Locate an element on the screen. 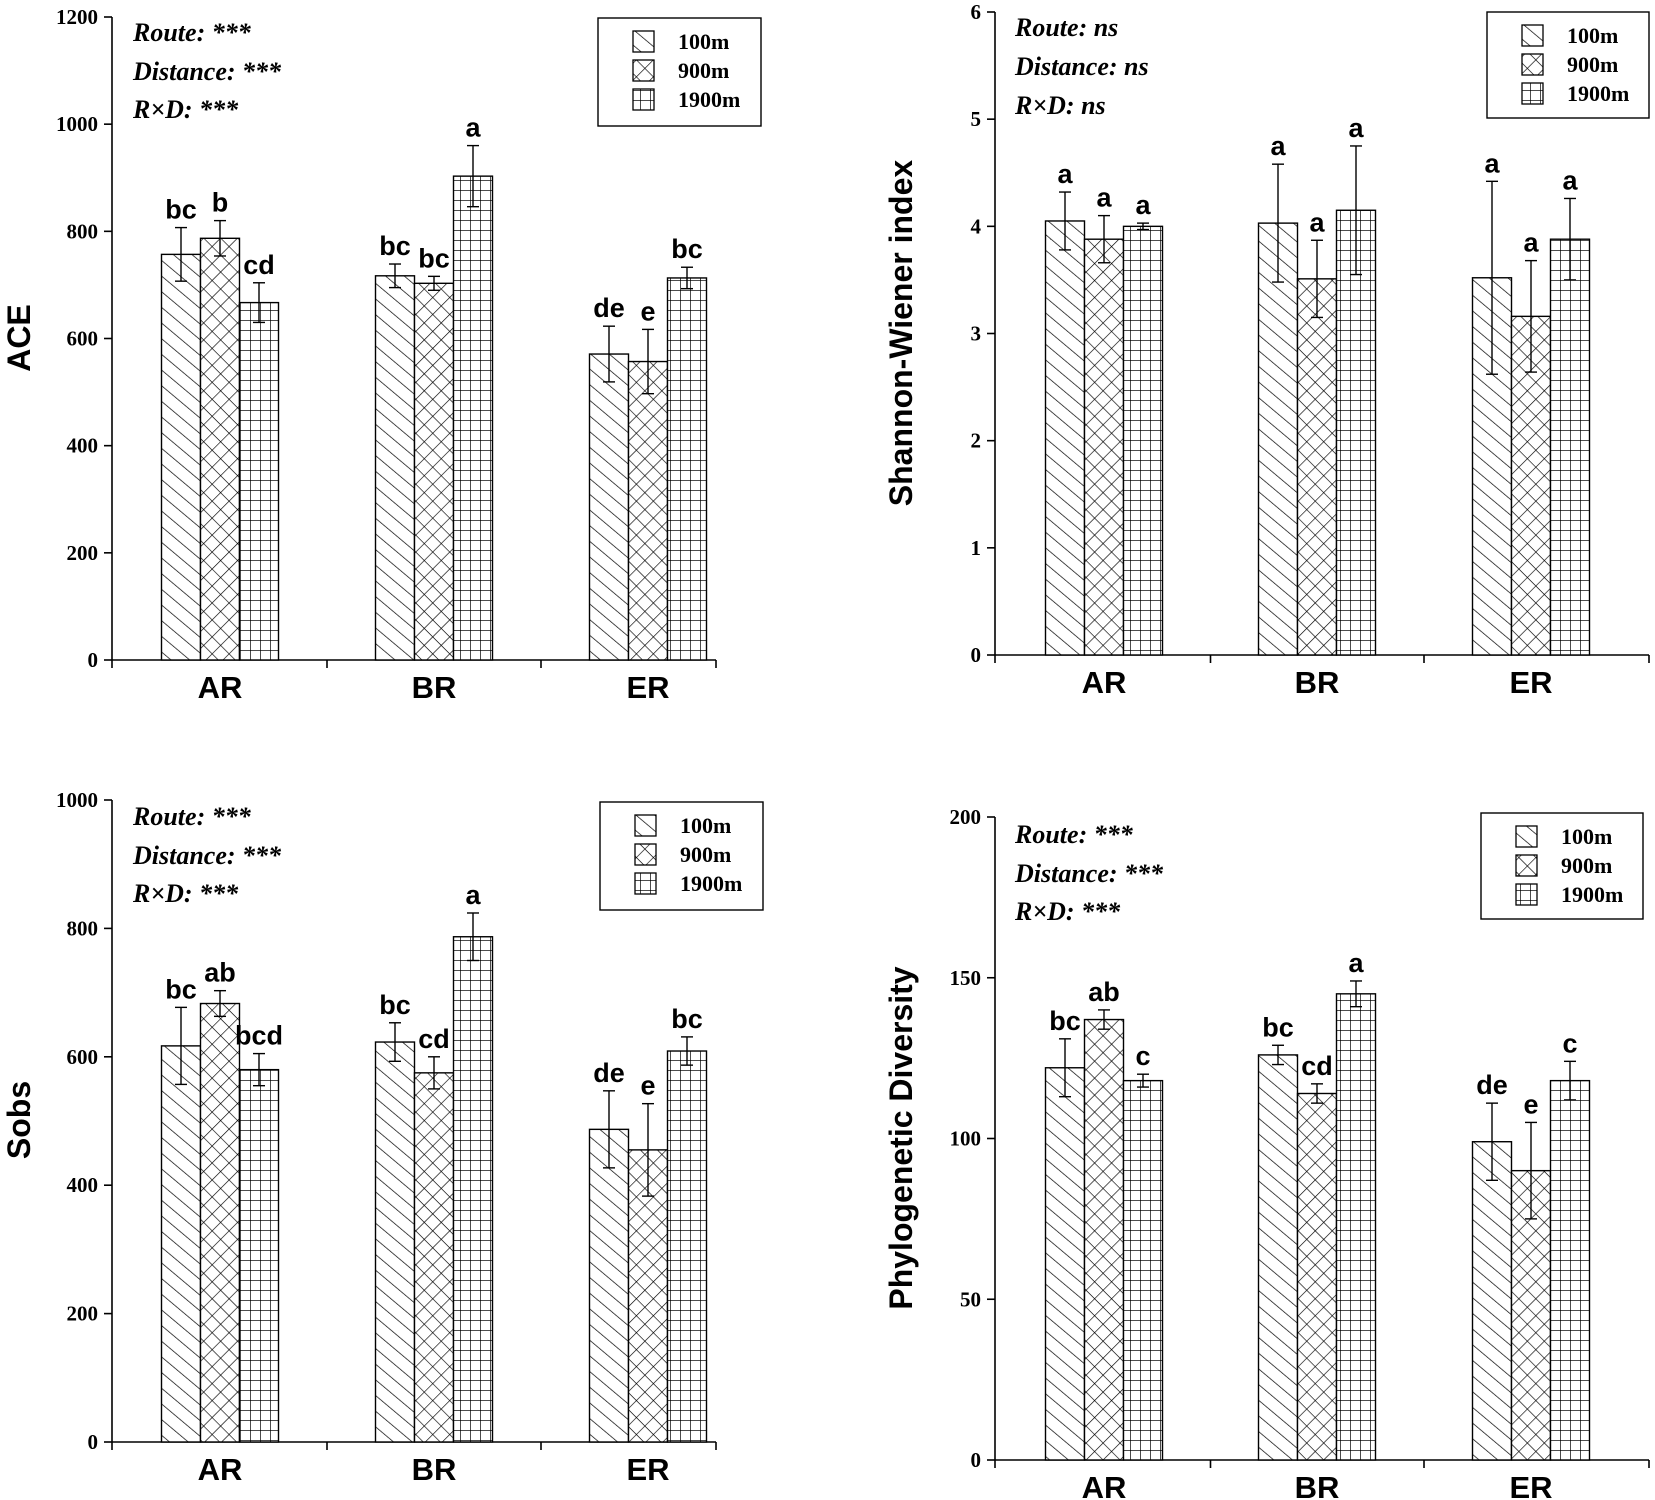  y-tick-label: 2 is located at coordinates (976, 441).